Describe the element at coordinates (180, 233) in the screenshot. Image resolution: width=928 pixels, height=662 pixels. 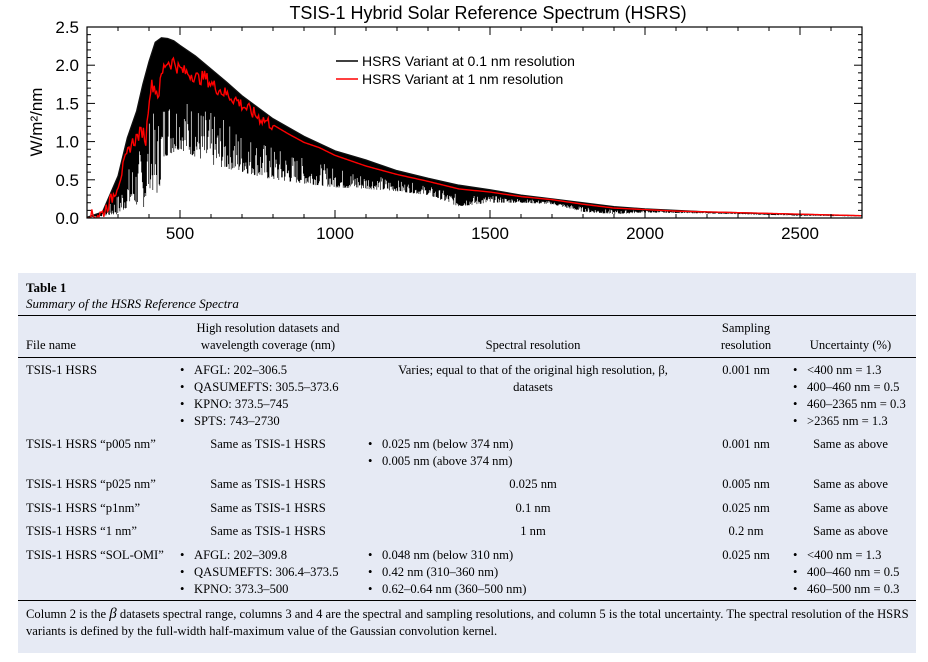
I see `x-tick-label: 500` at that location.